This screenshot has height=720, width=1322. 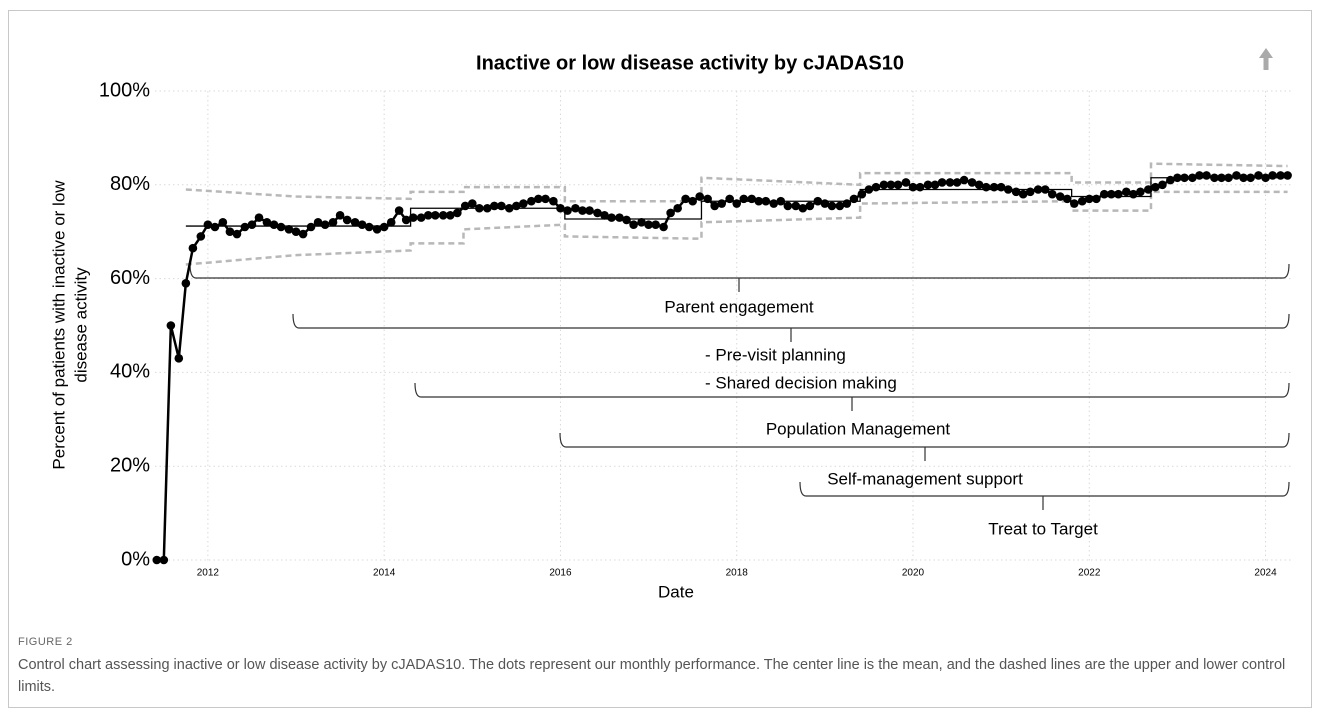 I want to click on x-tick-label: 2024, so click(x=1265, y=573).